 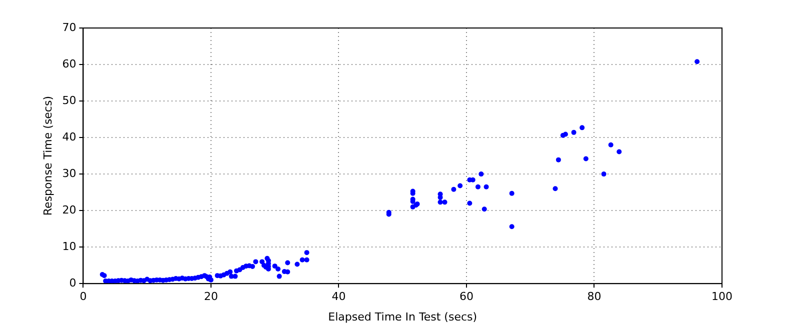 I want to click on x-tick-label: 40, so click(x=339, y=297).